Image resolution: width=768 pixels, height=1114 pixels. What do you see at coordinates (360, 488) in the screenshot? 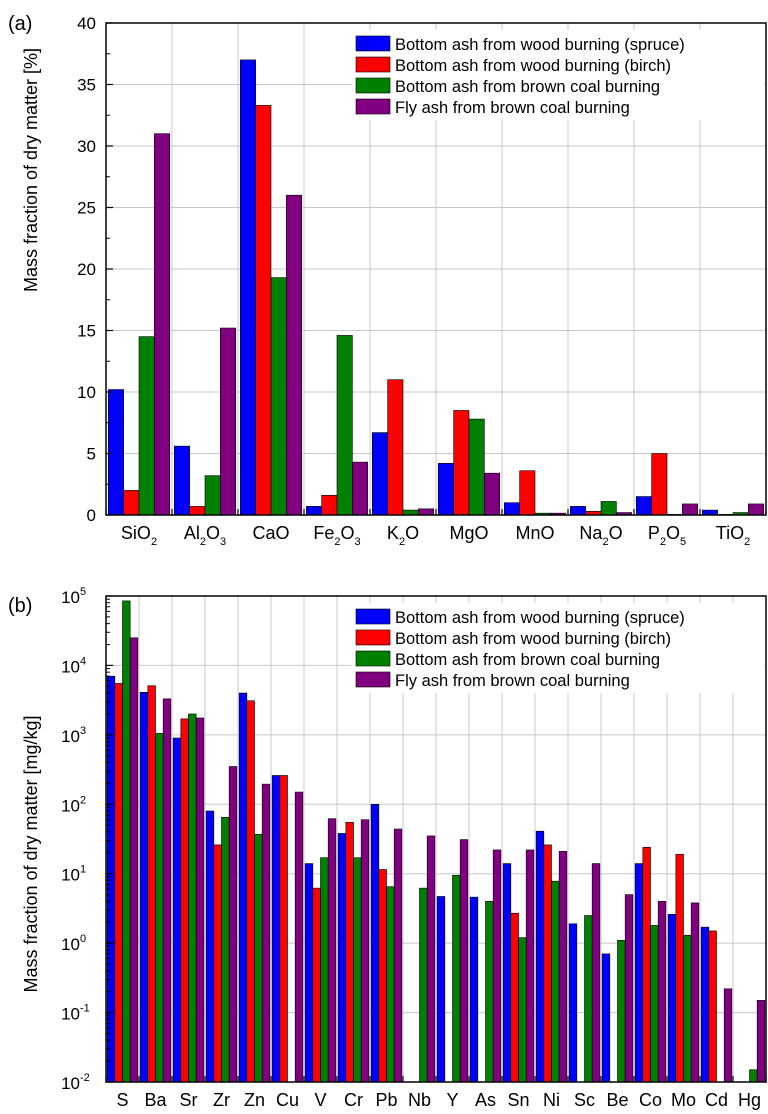
I see `bar-a-s3-c3` at bounding box center [360, 488].